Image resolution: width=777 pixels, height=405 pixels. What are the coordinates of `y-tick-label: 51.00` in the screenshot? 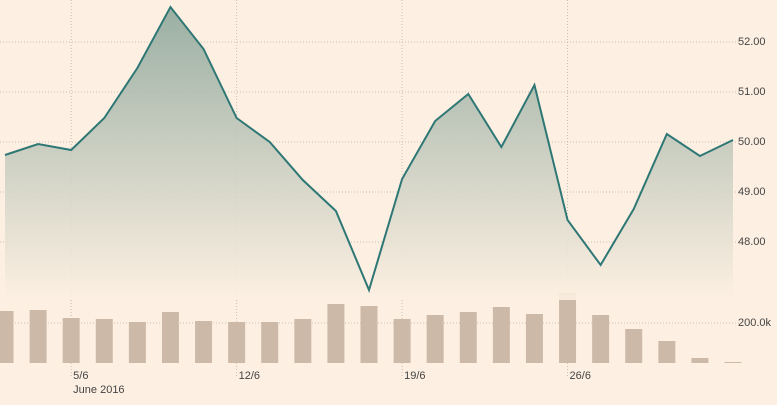 It's located at (752, 92).